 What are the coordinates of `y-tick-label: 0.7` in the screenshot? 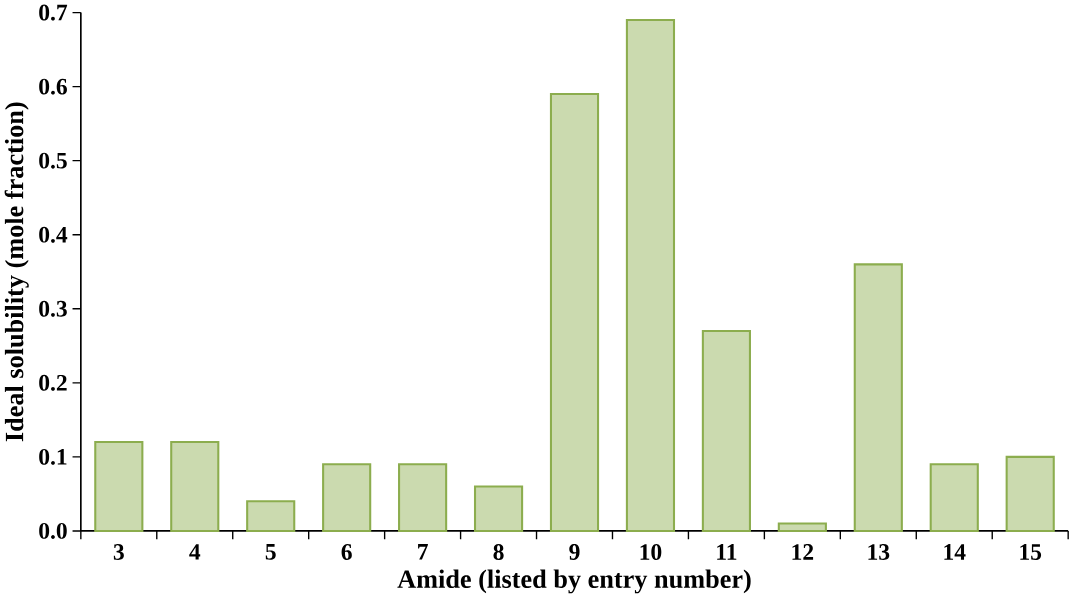 It's located at (53, 12).